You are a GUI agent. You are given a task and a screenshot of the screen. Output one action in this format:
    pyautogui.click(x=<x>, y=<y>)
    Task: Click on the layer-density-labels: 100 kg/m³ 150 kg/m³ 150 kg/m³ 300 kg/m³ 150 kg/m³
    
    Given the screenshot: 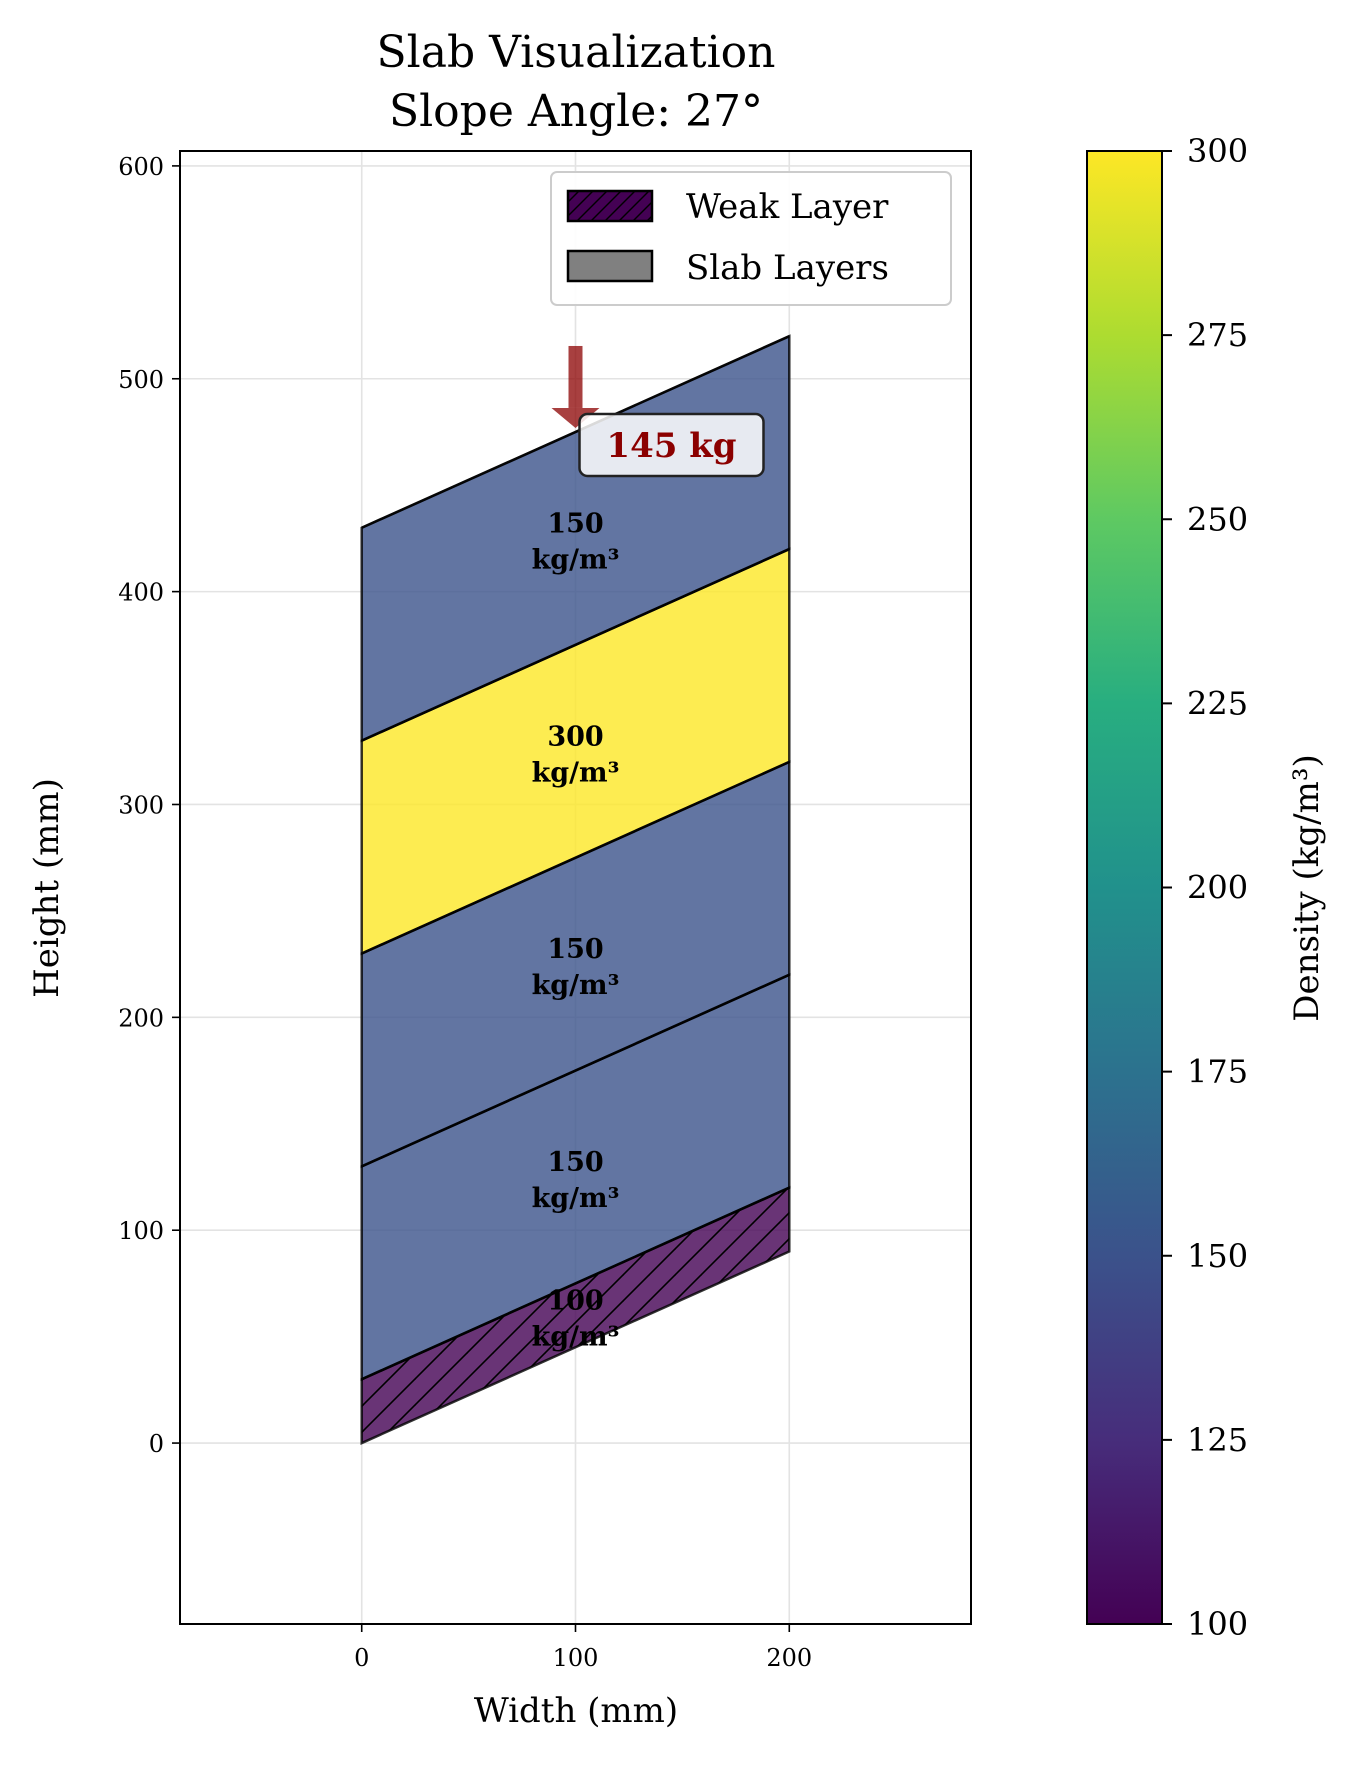 What is the action you would take?
    pyautogui.click(x=576, y=930)
    